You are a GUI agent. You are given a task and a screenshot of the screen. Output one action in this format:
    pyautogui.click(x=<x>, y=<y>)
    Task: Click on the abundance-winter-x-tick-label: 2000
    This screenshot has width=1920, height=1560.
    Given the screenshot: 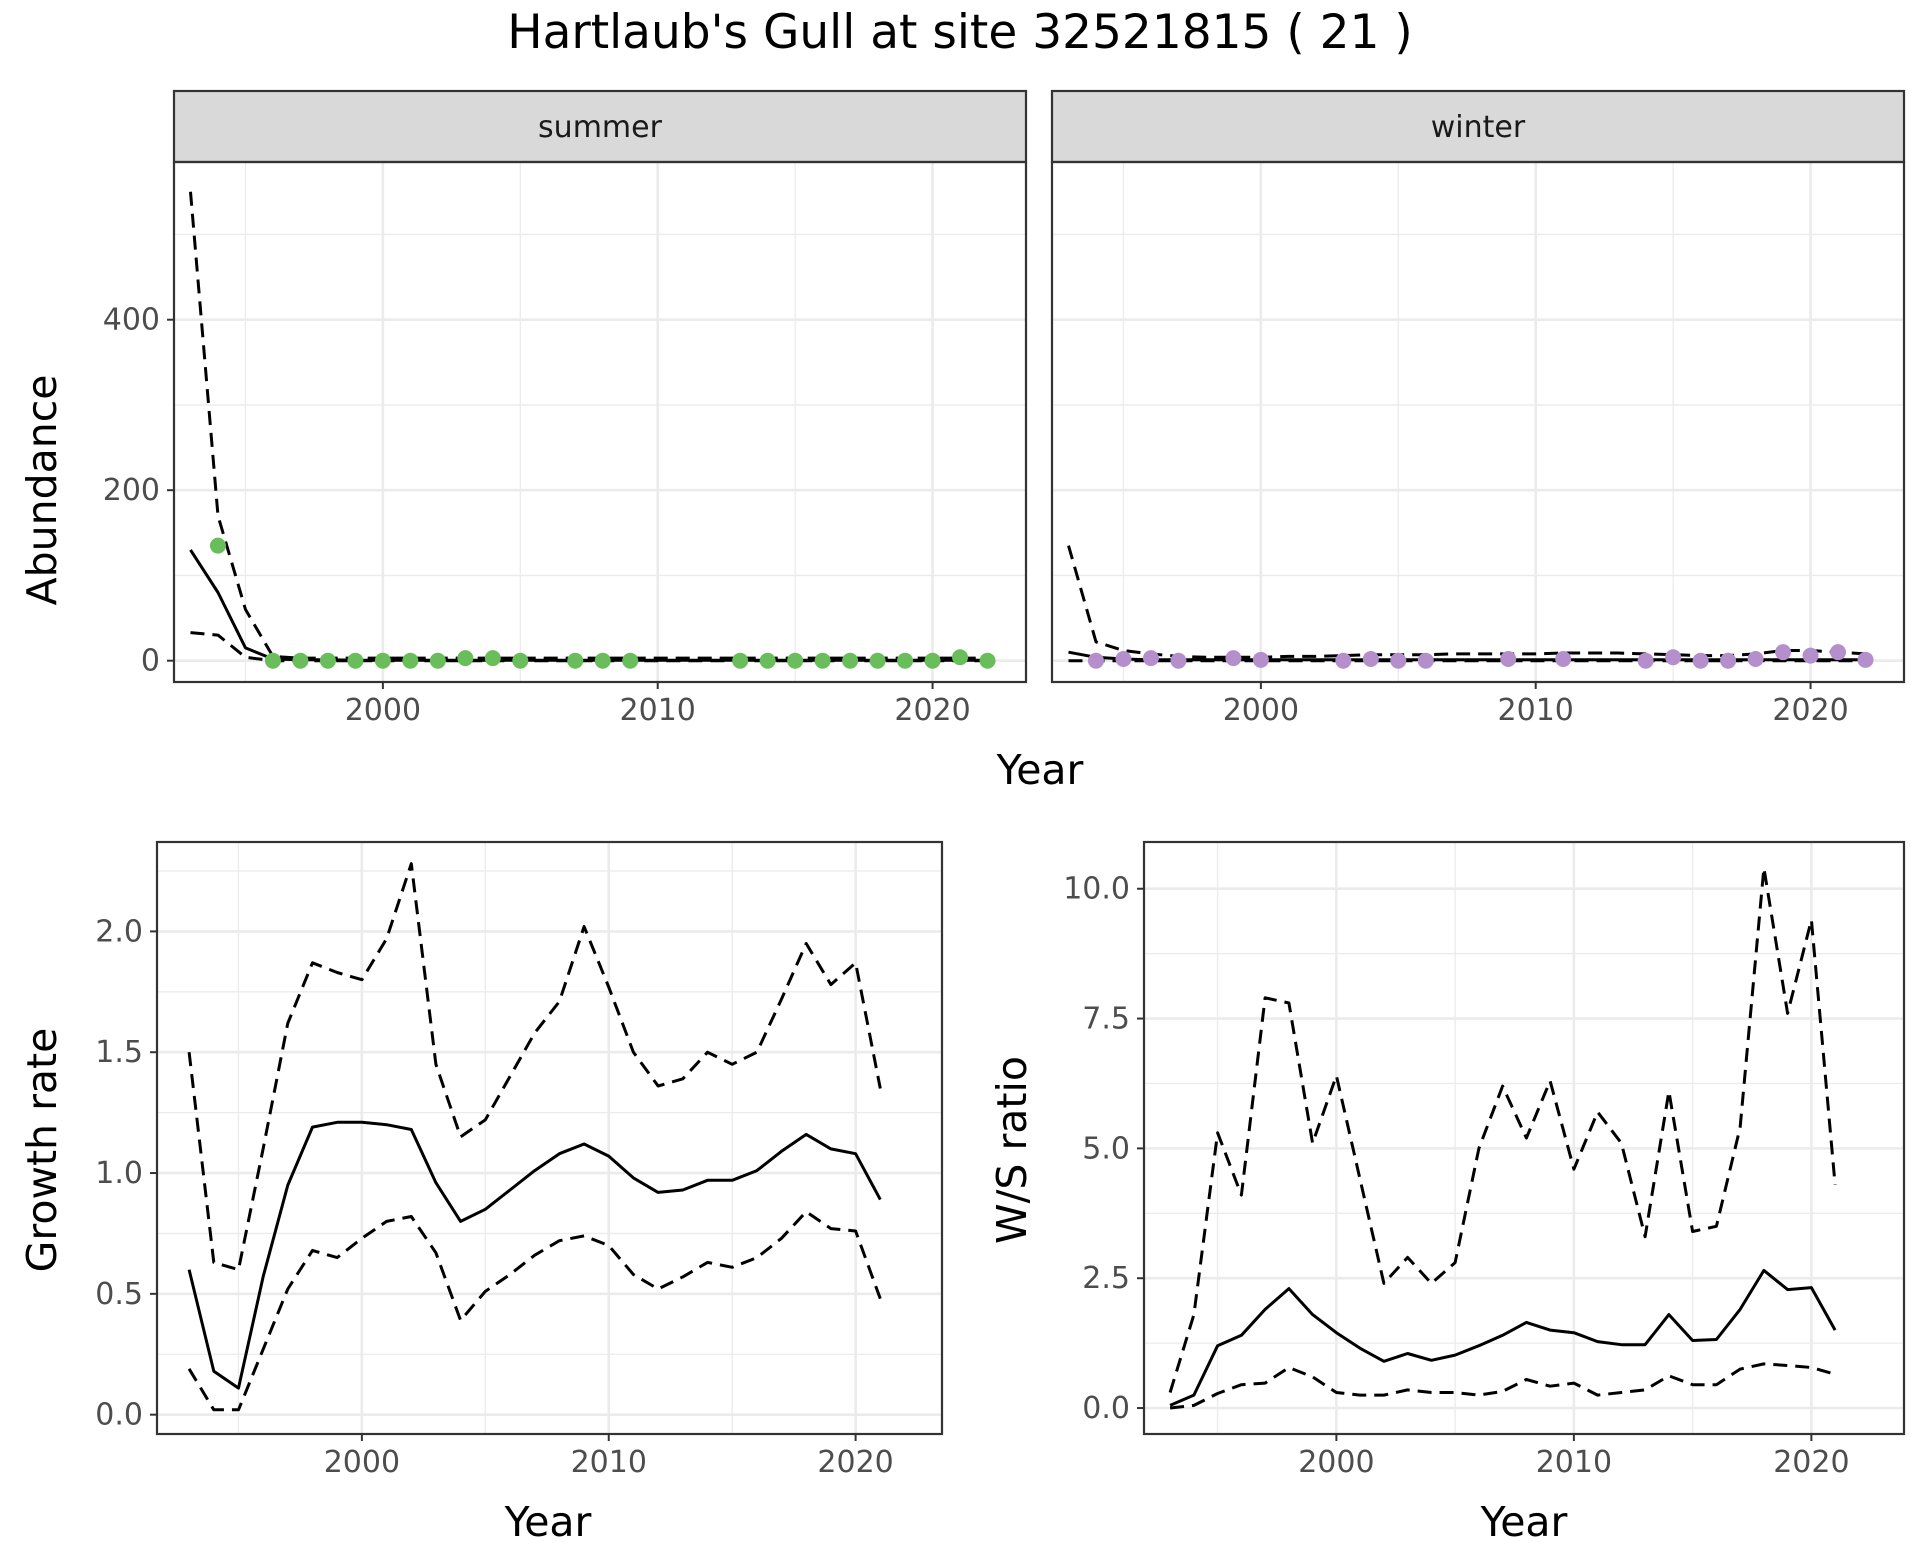 What is the action you would take?
    pyautogui.click(x=1261, y=710)
    